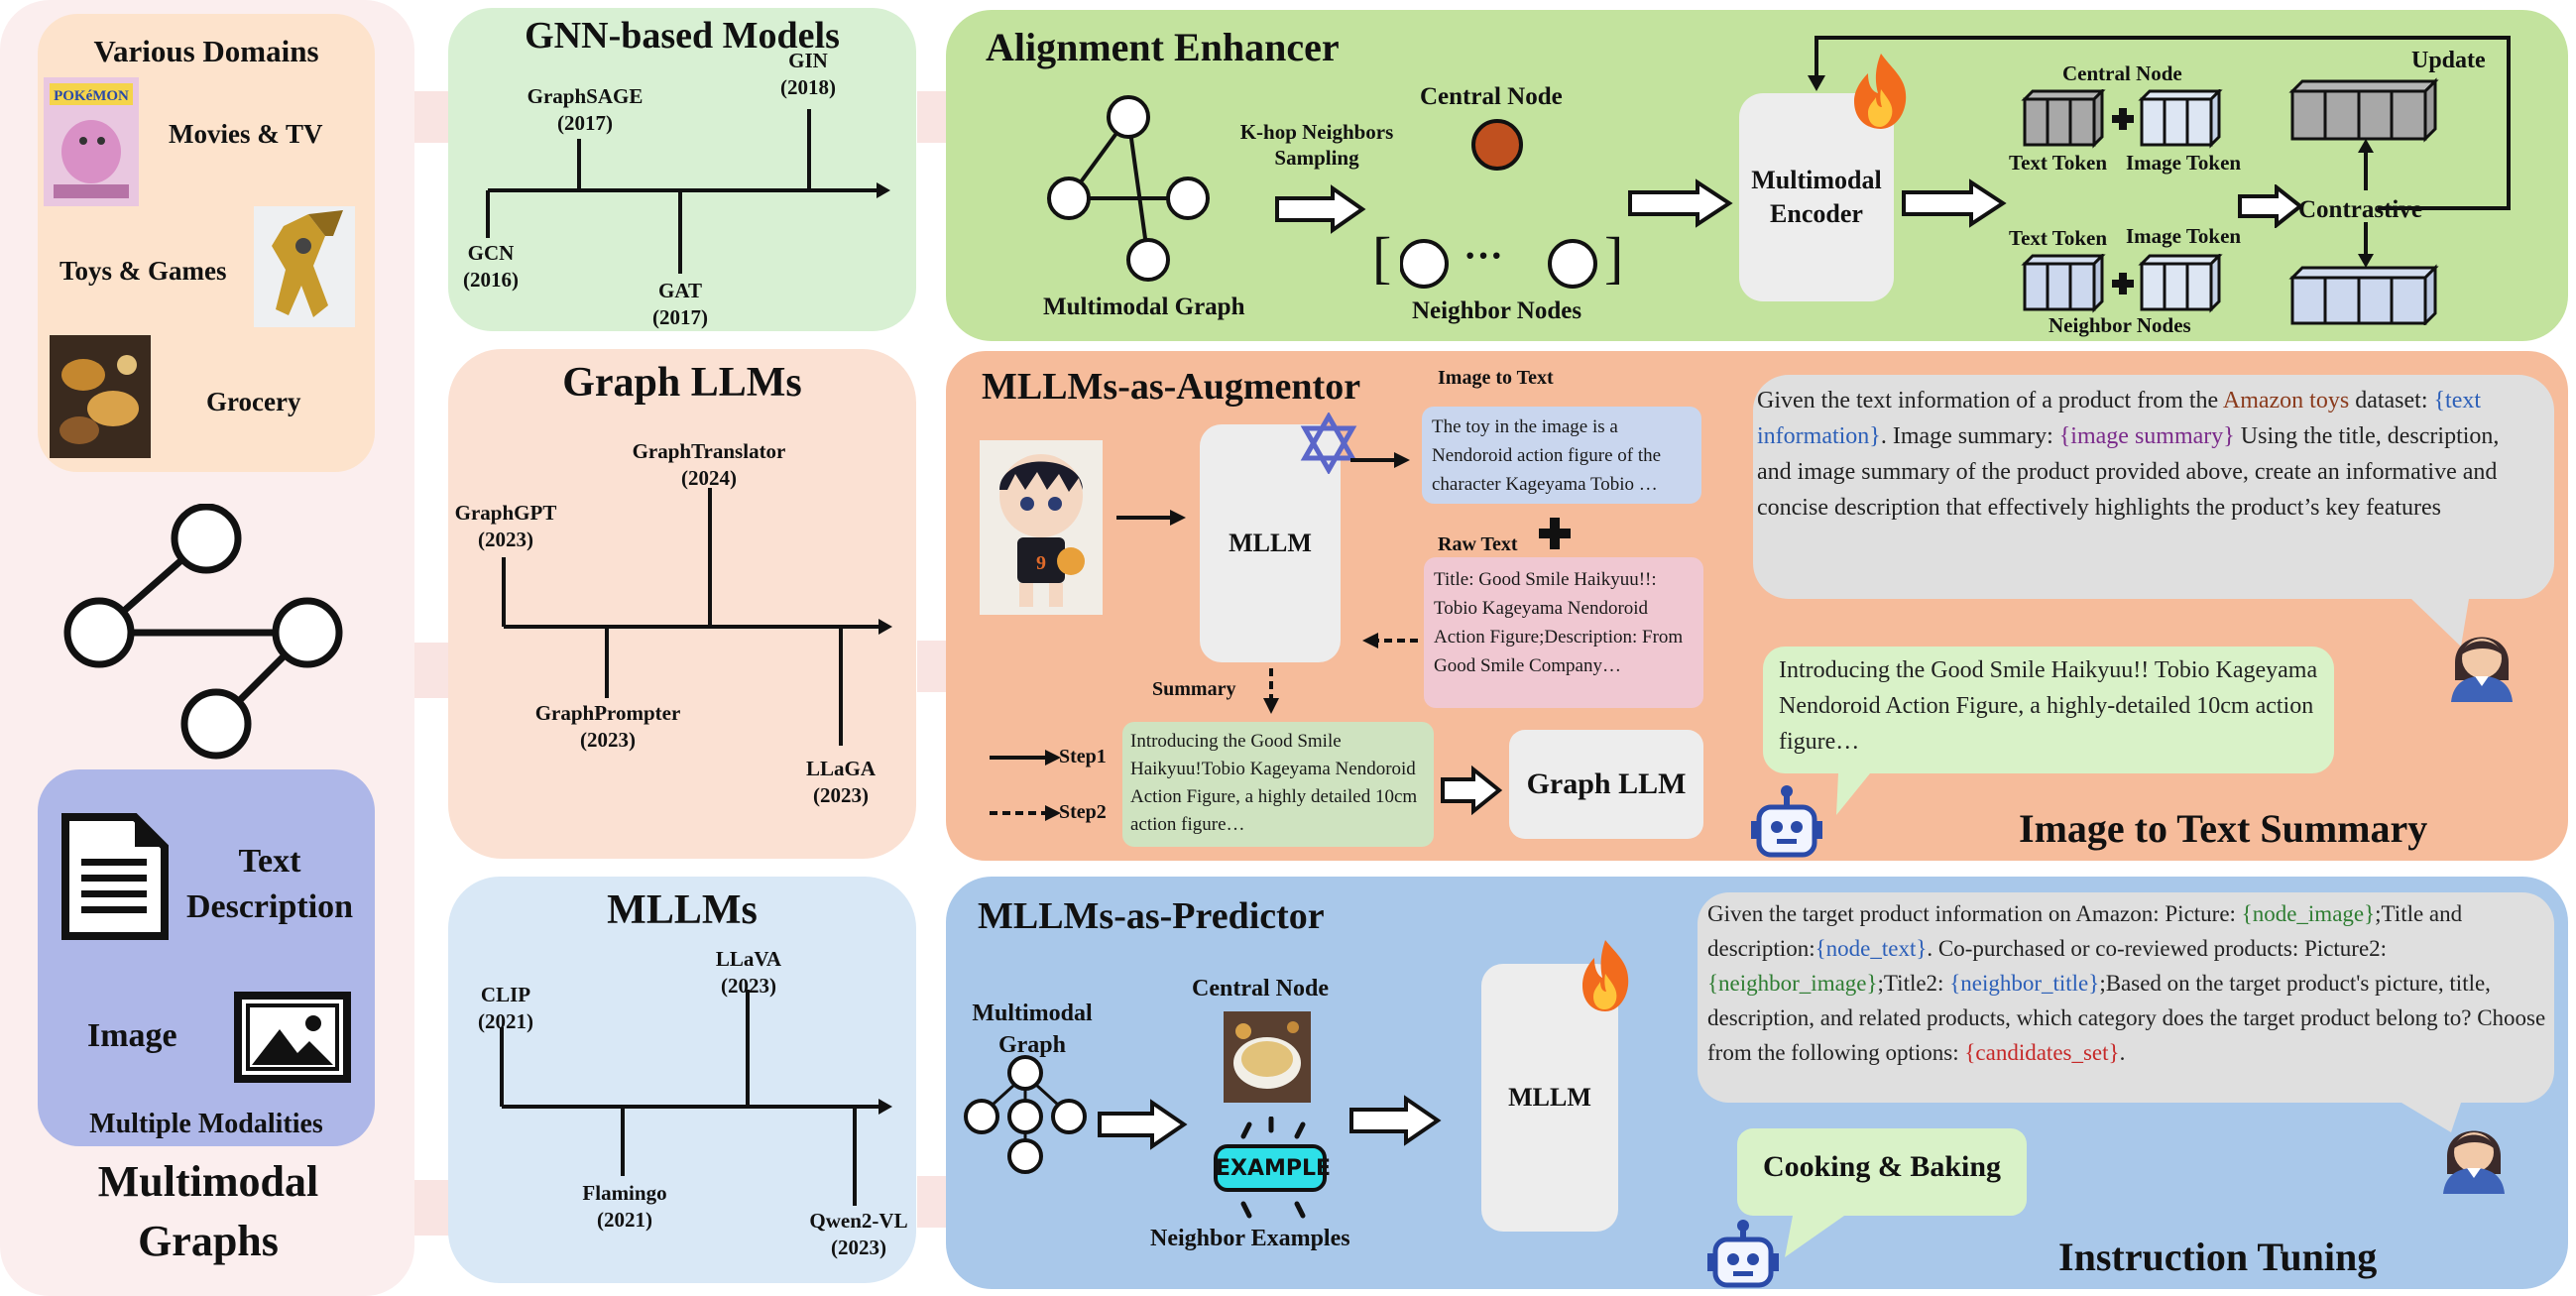 The image size is (2576, 1296). What do you see at coordinates (1497, 311) in the screenshot?
I see `alignment-neighbor-nodes: Neighbor Nodes` at bounding box center [1497, 311].